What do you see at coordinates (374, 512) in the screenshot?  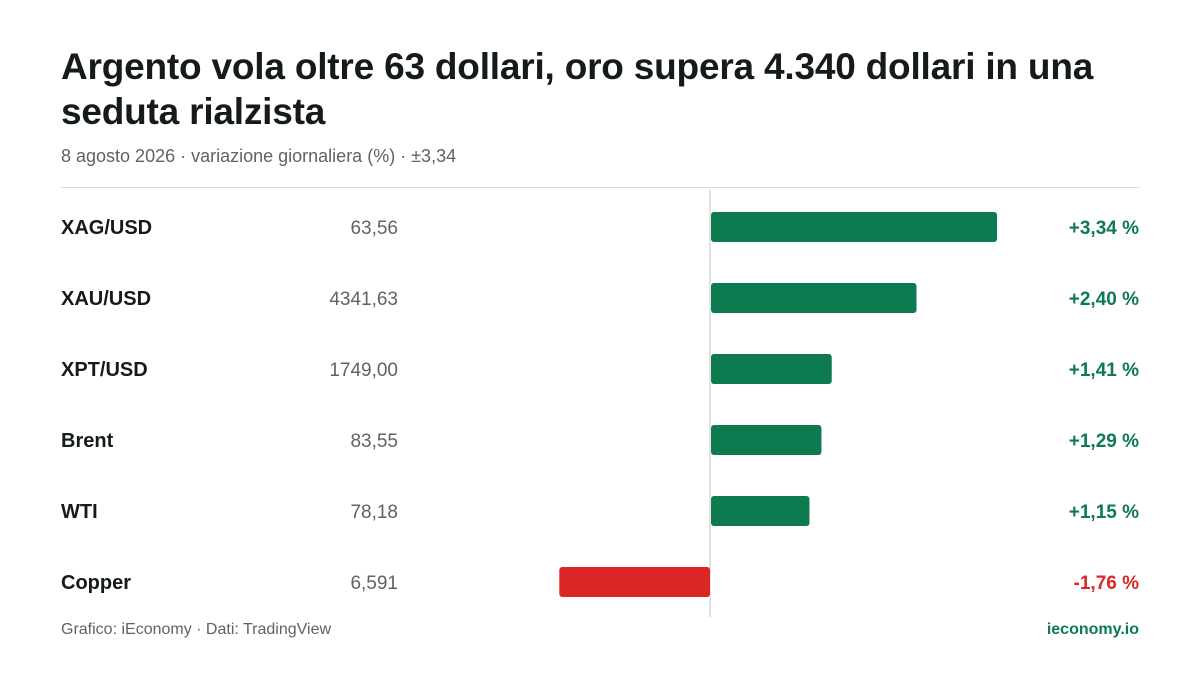 I see `price-label: 78,18` at bounding box center [374, 512].